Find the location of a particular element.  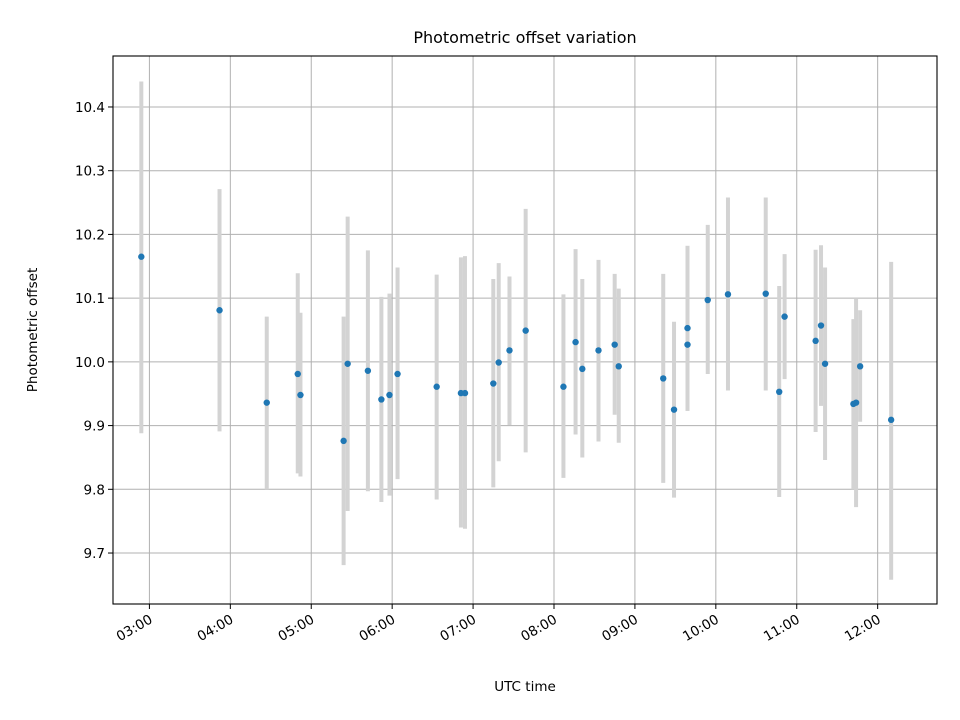

y-axis-ticks: 9.7 9.8 9.9 10.0 10.1 10.2 10.3 10.4 is located at coordinates (94, 331).